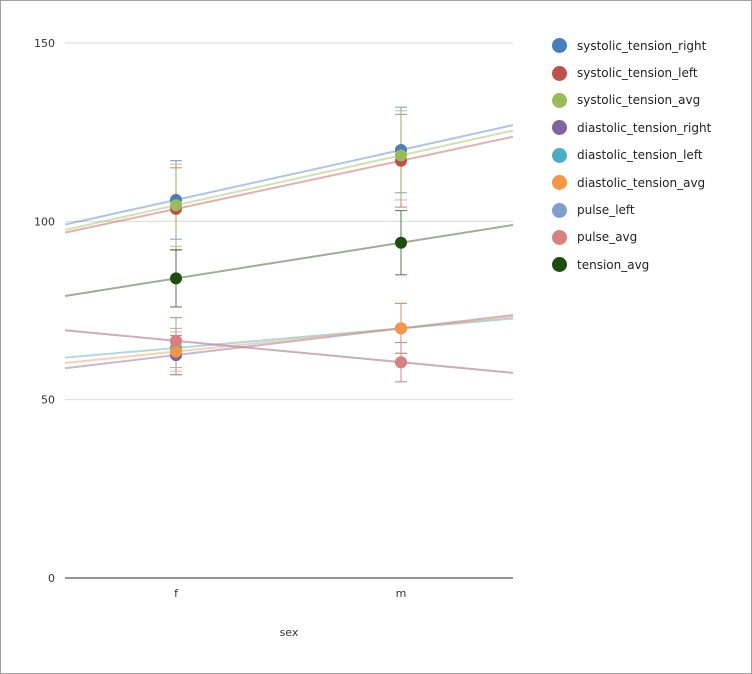 The width and height of the screenshot is (752, 674). Describe the element at coordinates (51, 578) in the screenshot. I see `y-tick-label: 0` at that location.